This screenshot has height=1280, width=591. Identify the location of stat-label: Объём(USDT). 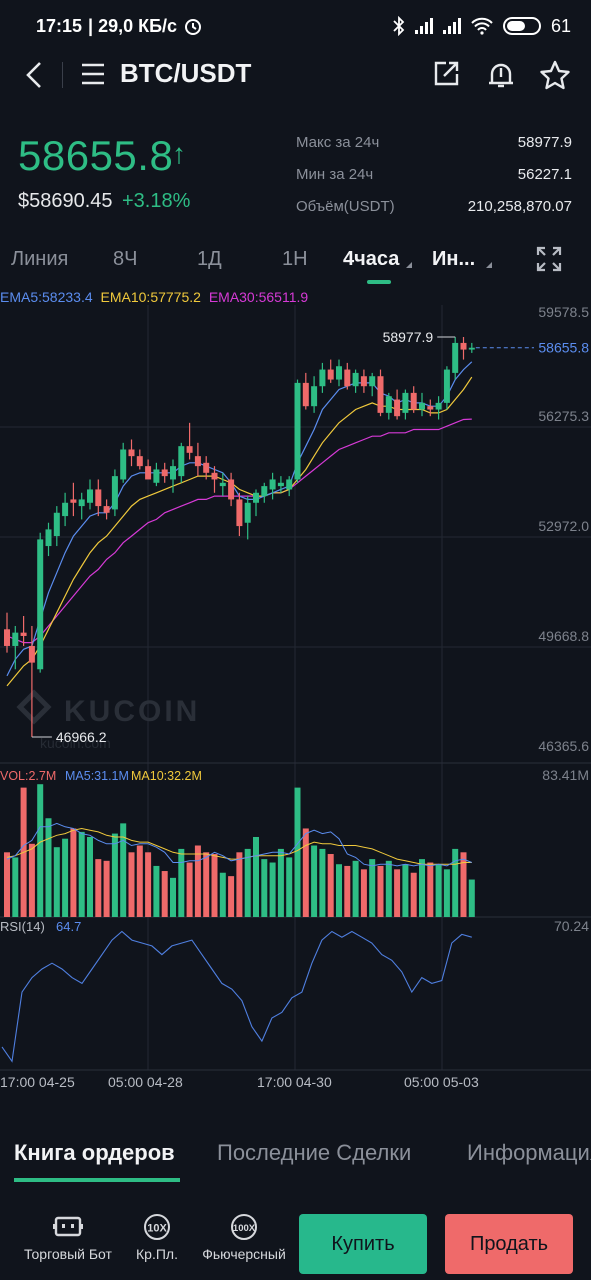
(345, 206).